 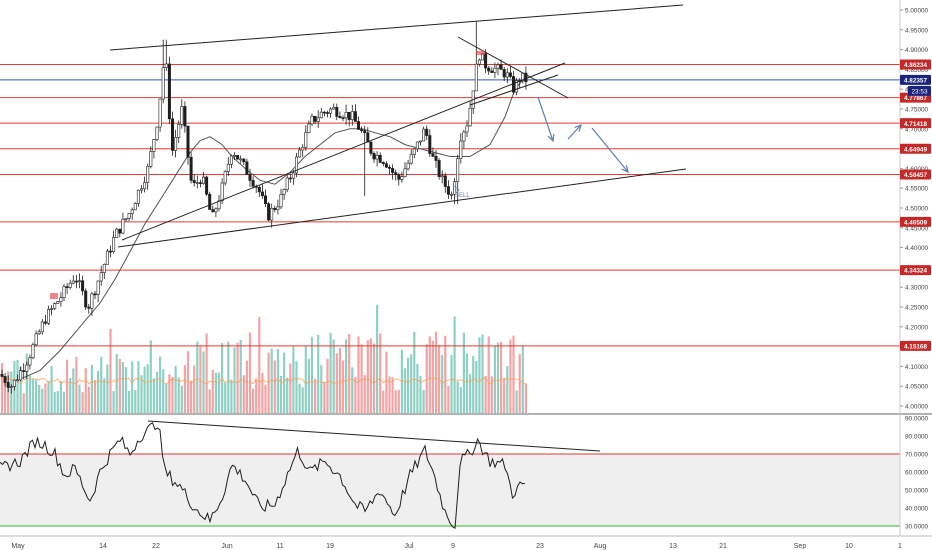 I want to click on level-badge: 4.58457, so click(x=915, y=174).